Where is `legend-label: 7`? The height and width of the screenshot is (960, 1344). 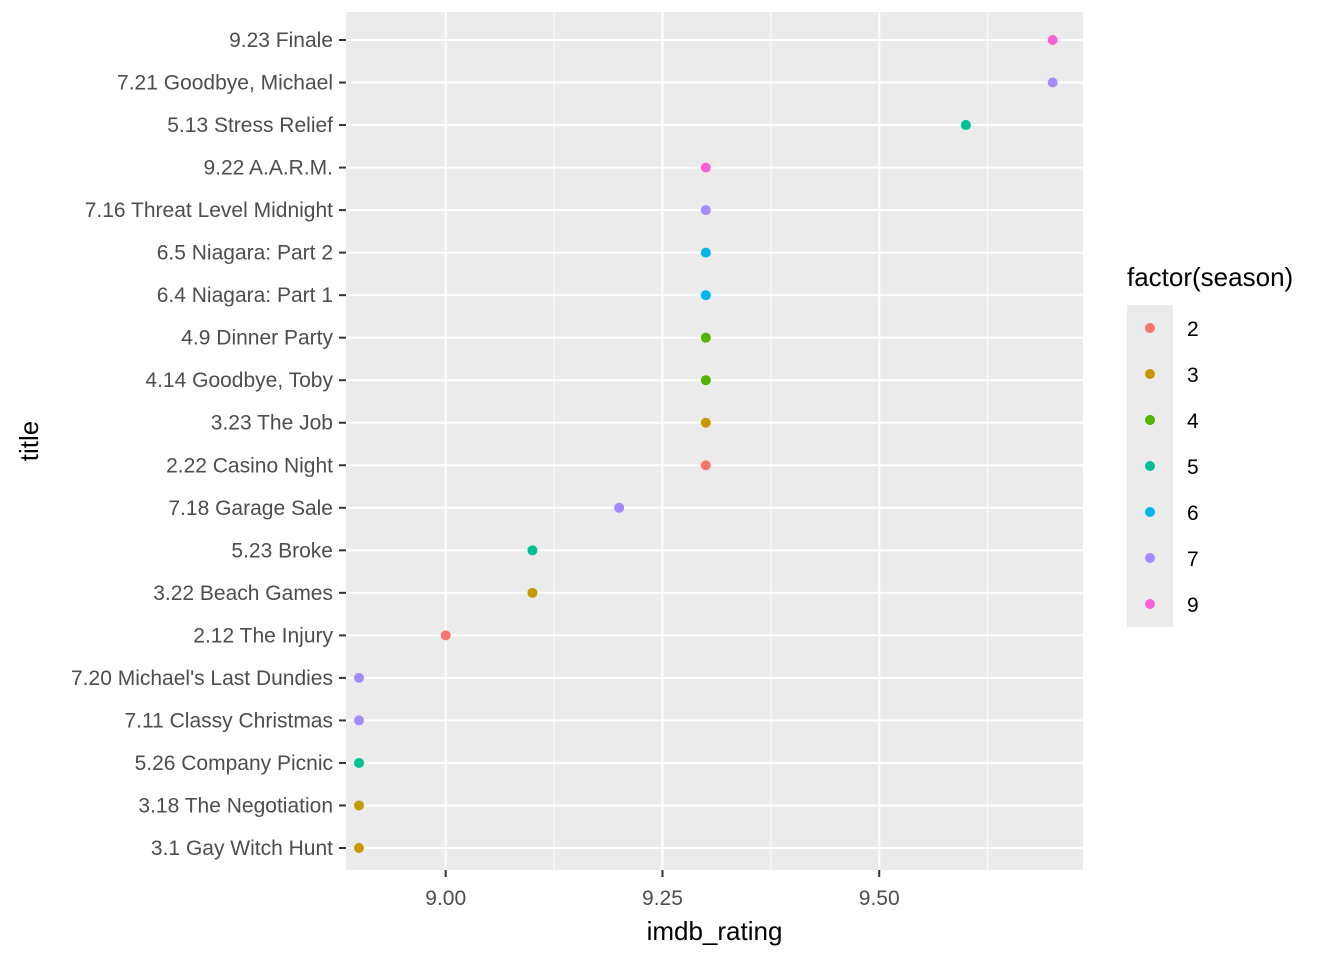
legend-label: 7 is located at coordinates (1193, 559).